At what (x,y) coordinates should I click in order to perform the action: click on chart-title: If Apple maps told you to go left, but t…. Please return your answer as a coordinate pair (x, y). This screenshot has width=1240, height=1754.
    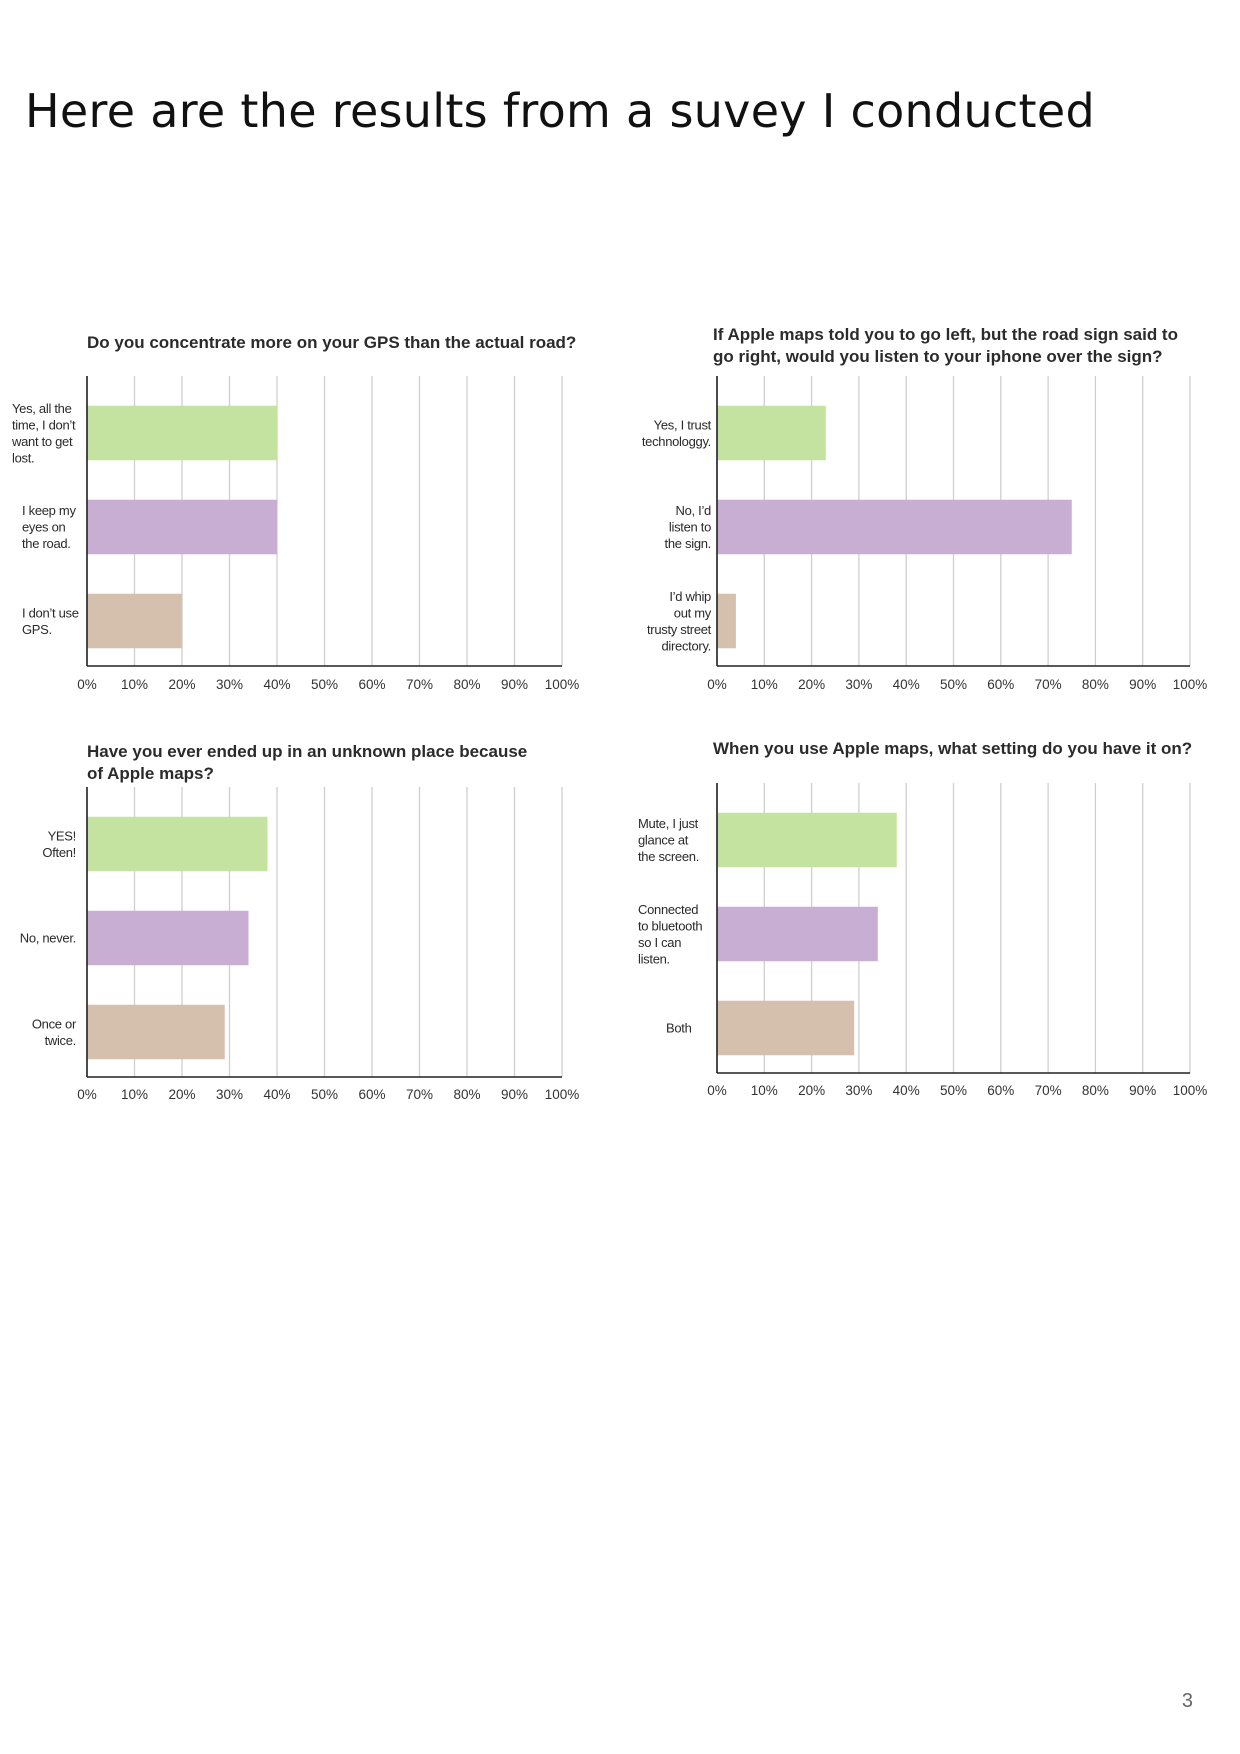
    Looking at the image, I should click on (945, 346).